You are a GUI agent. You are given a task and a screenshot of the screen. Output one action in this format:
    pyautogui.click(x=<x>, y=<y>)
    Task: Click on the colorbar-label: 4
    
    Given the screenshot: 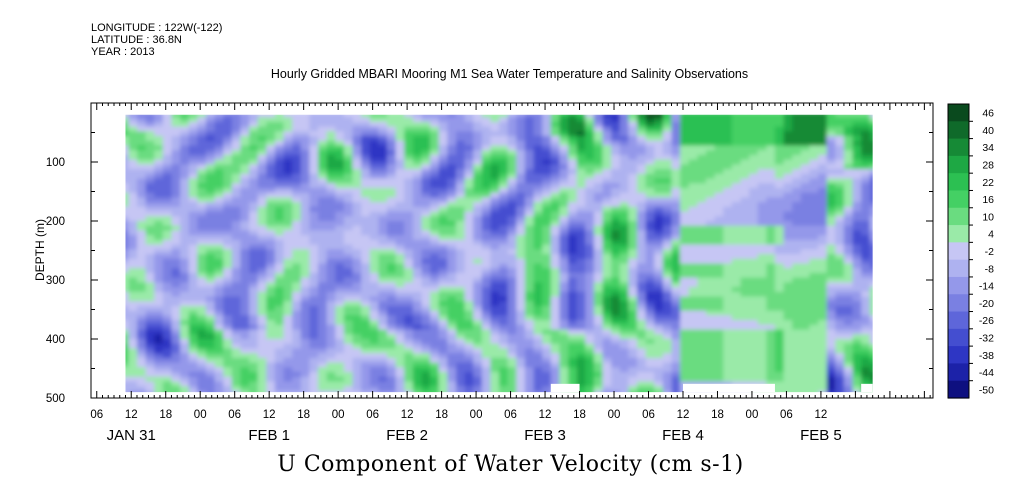 What is the action you would take?
    pyautogui.click(x=991, y=235)
    